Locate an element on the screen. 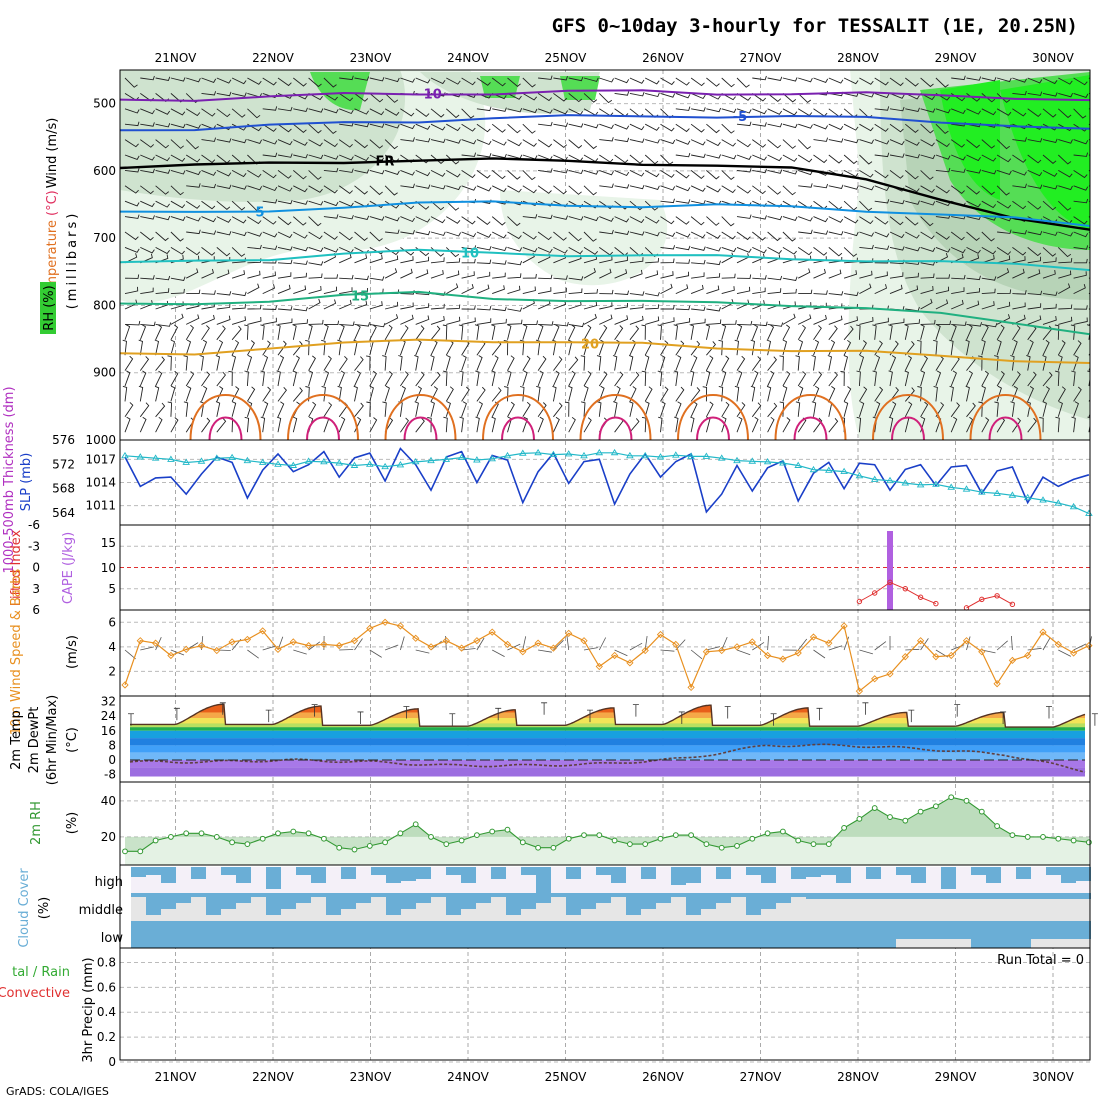 This screenshot has height=1100, width=1100. x-tick-top: 29NOV is located at coordinates (956, 58).